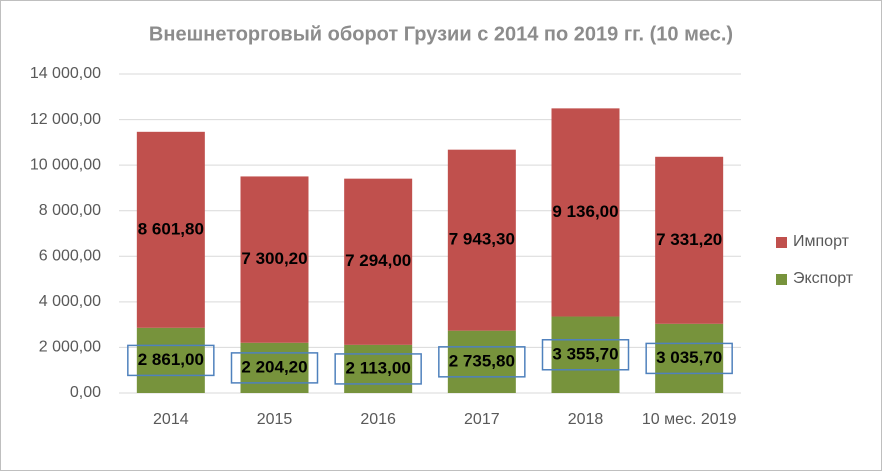  What do you see at coordinates (65, 164) in the screenshot?
I see `y-tick-label: 10 000,00` at bounding box center [65, 164].